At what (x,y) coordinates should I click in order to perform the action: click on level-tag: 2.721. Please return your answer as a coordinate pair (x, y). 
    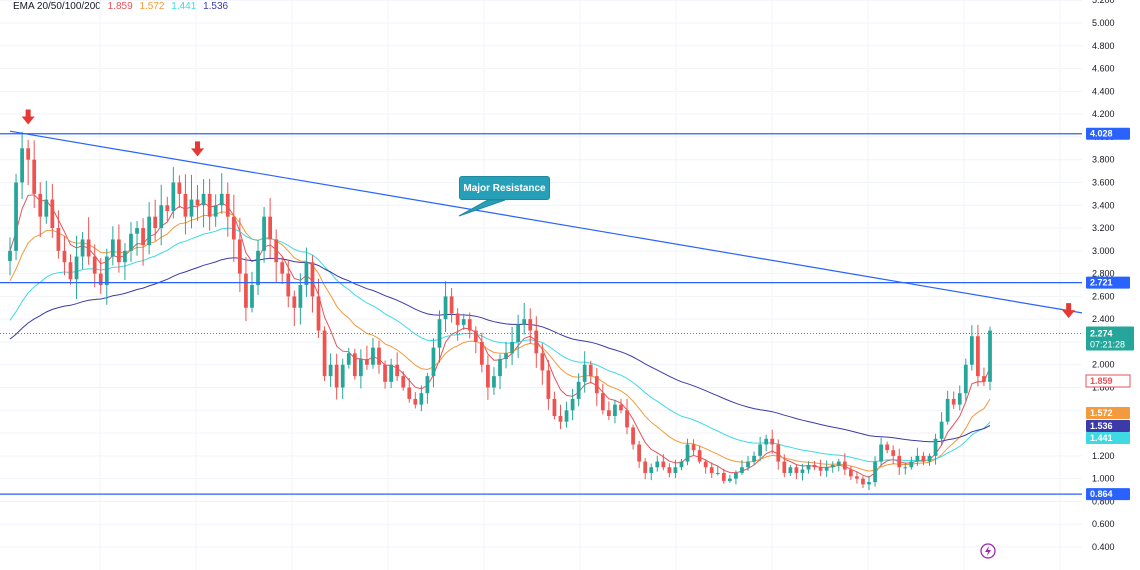
    Looking at the image, I should click on (1101, 283).